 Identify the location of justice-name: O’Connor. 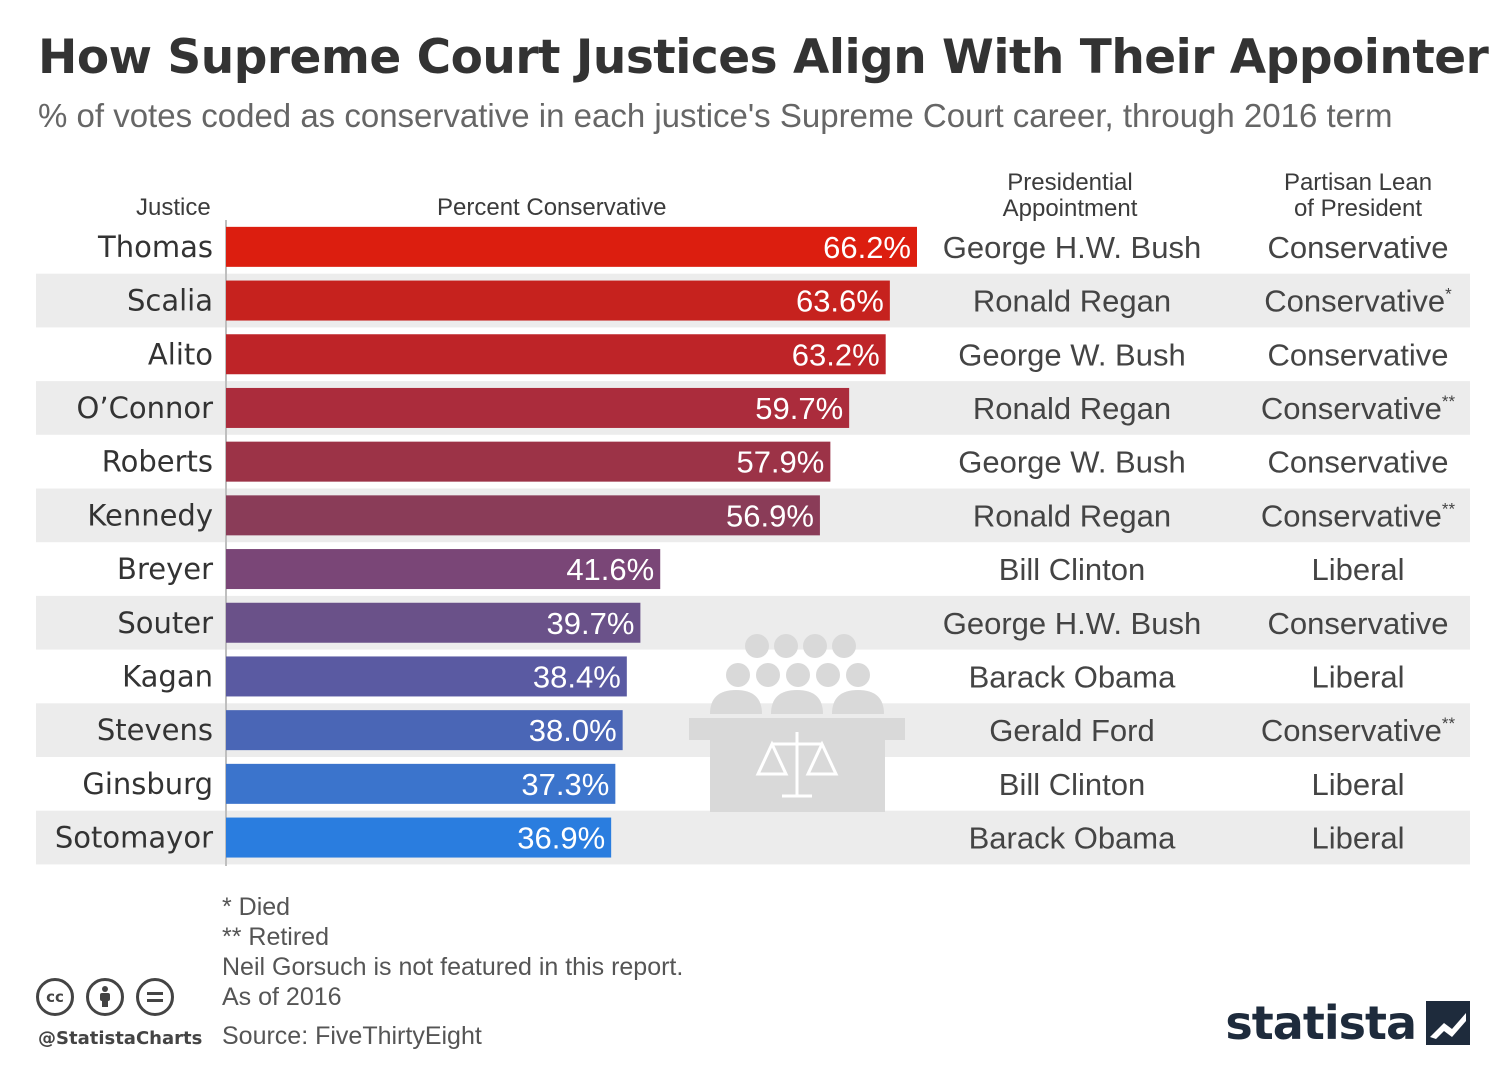
(145, 408).